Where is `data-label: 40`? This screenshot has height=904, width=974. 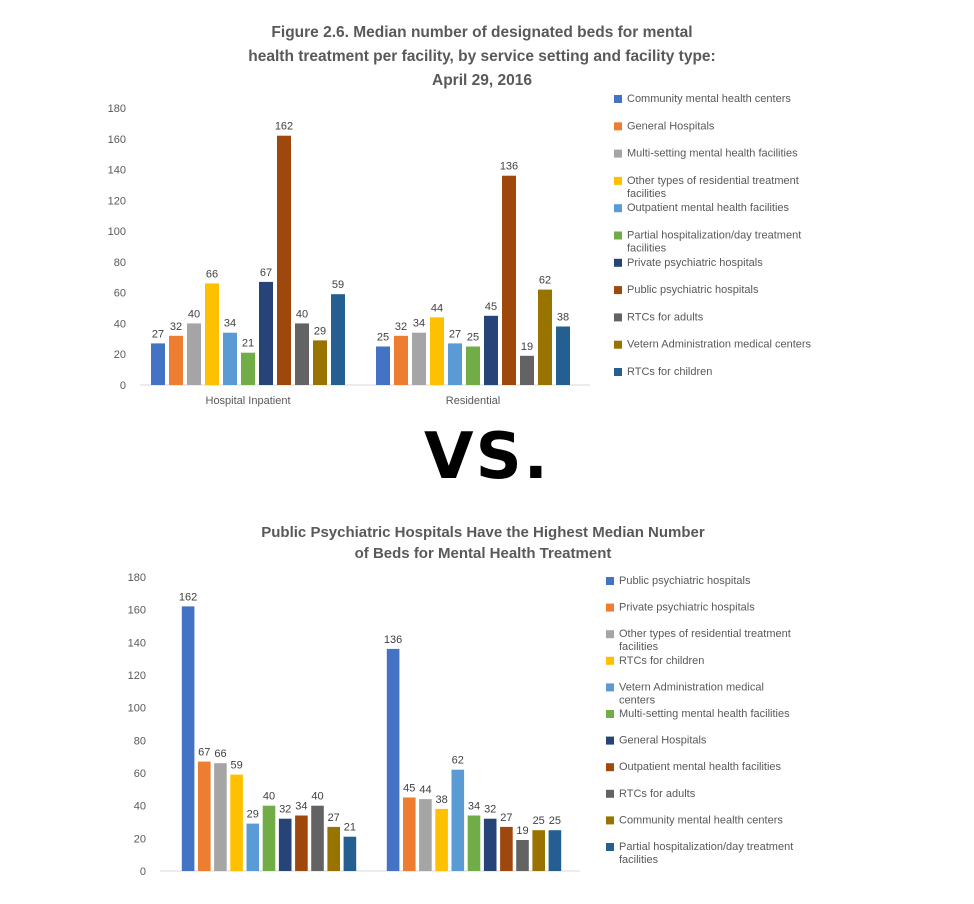 data-label: 40 is located at coordinates (302, 314).